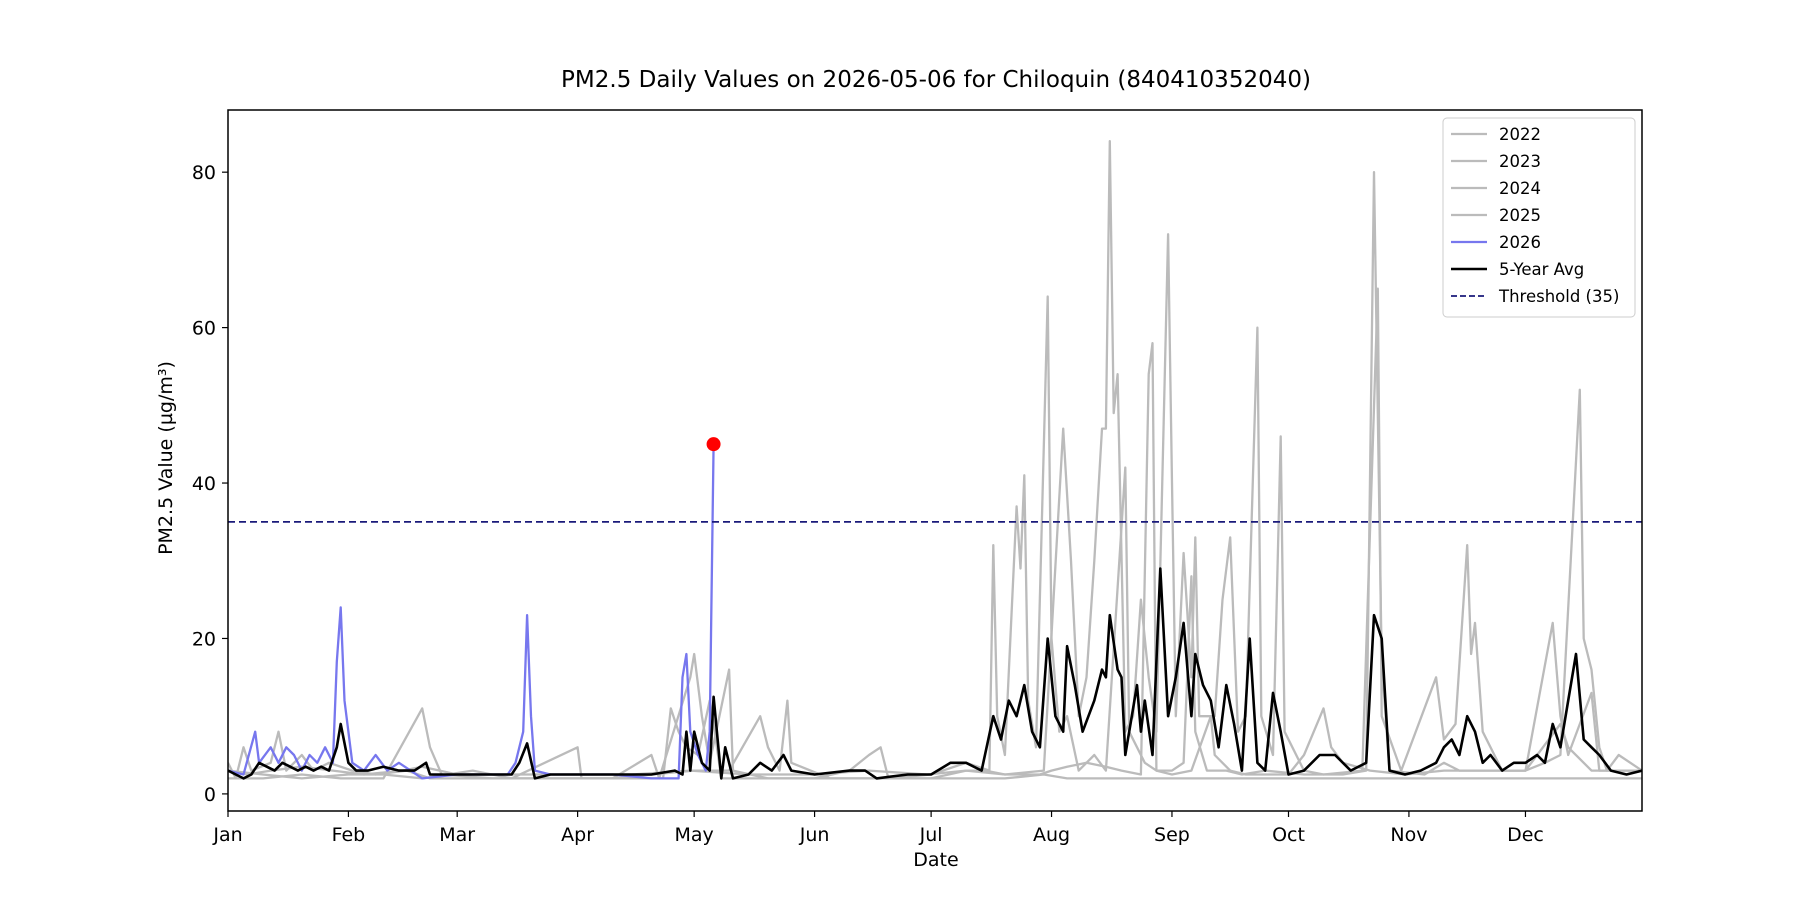  I want to click on x-tick-label: Feb, so click(349, 835).